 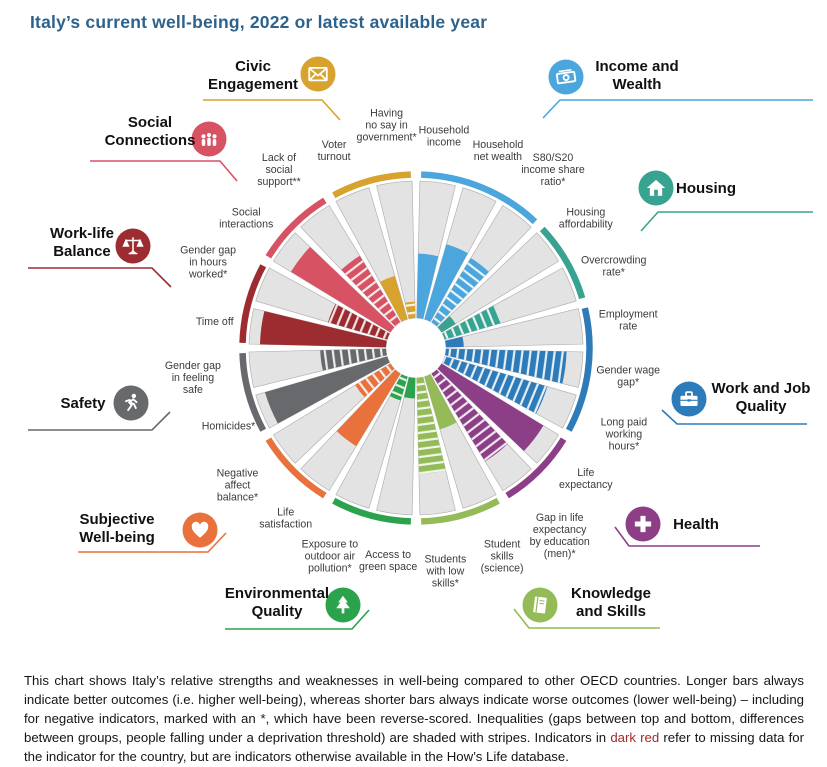 I want to click on indicator-label-voter-turnout: Voter turnout, so click(x=334, y=151).